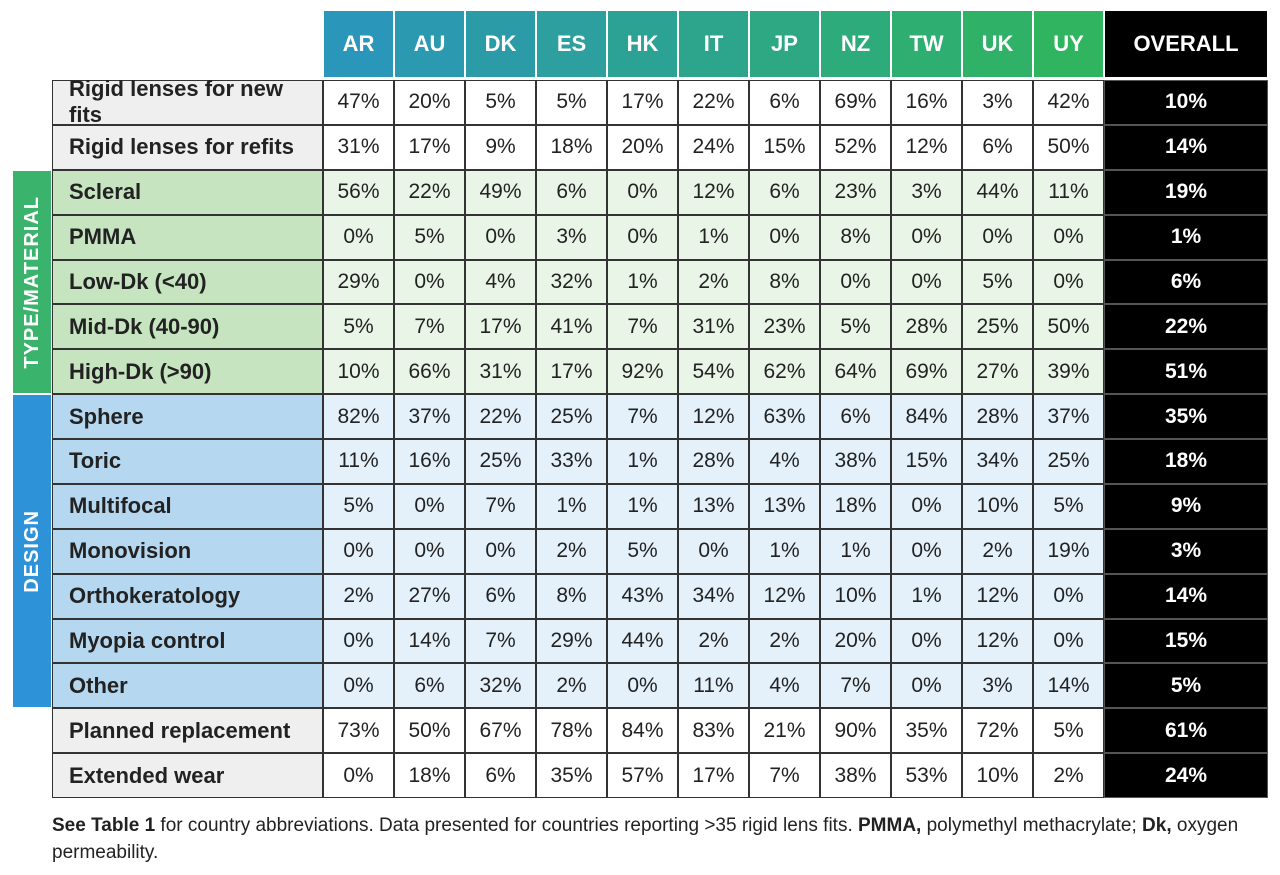  I want to click on column-header: OVERALL, so click(1186, 44).